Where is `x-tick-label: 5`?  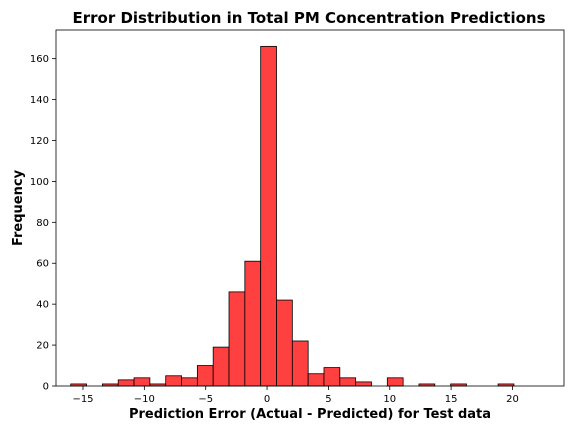 x-tick-label: 5 is located at coordinates (328, 399).